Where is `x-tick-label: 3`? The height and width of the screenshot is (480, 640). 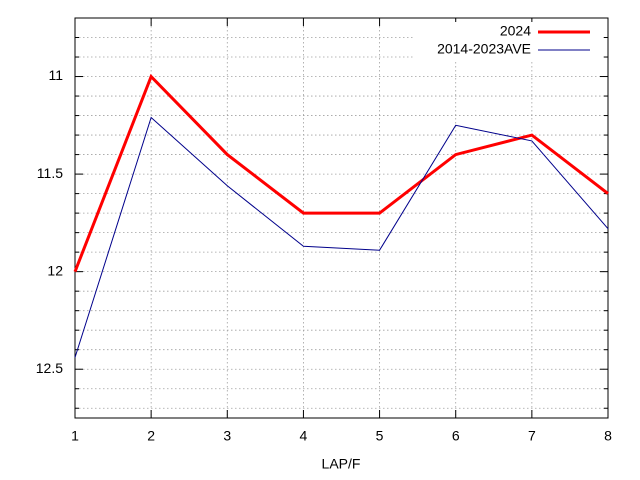
x-tick-label: 3 is located at coordinates (227, 436).